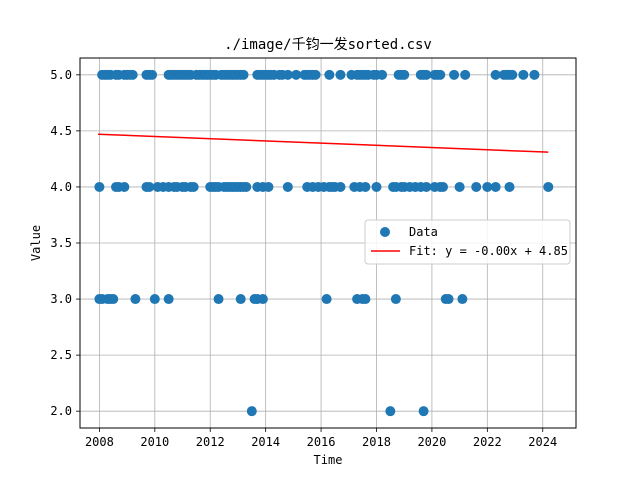 Image resolution: width=640 pixels, height=480 pixels. What do you see at coordinates (385, 232) in the screenshot?
I see `legend-data-marker` at bounding box center [385, 232].